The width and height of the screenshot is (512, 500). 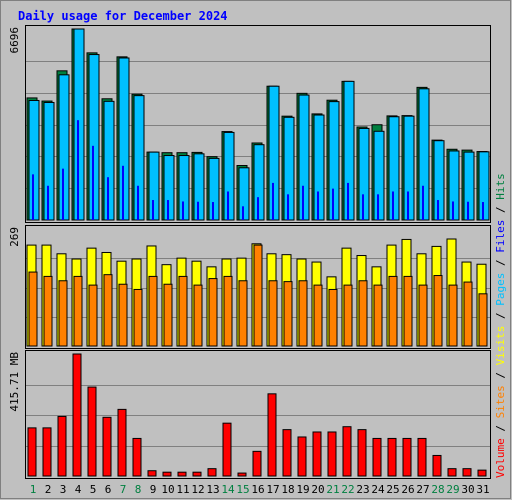 What do you see at coordinates (212, 489) in the screenshot?
I see `x-tick-day-13: 13` at bounding box center [212, 489].